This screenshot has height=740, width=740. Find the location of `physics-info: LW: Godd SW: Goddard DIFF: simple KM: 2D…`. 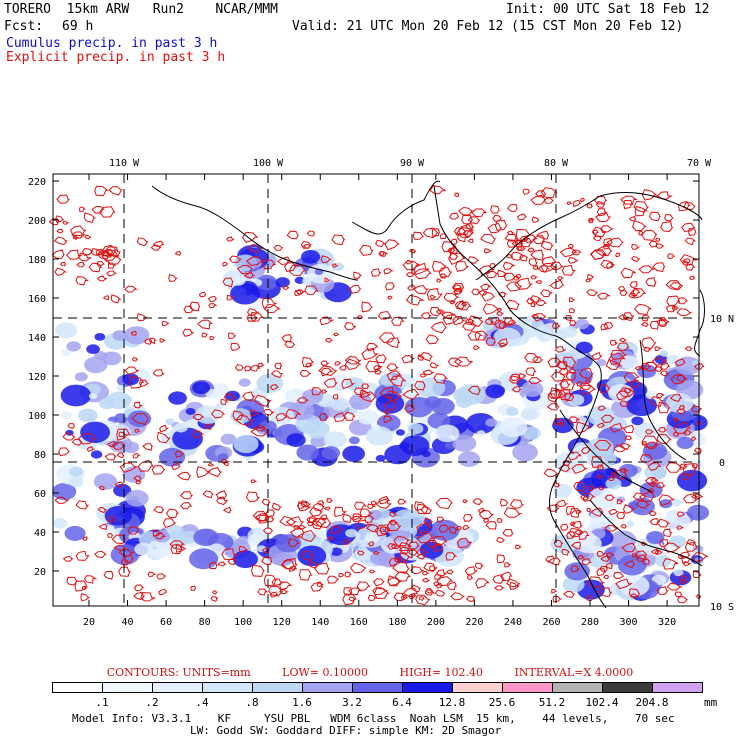

physics-info: LW: Godd SW: Goddard DIFF: simple KM: 2D… is located at coordinates (346, 730).